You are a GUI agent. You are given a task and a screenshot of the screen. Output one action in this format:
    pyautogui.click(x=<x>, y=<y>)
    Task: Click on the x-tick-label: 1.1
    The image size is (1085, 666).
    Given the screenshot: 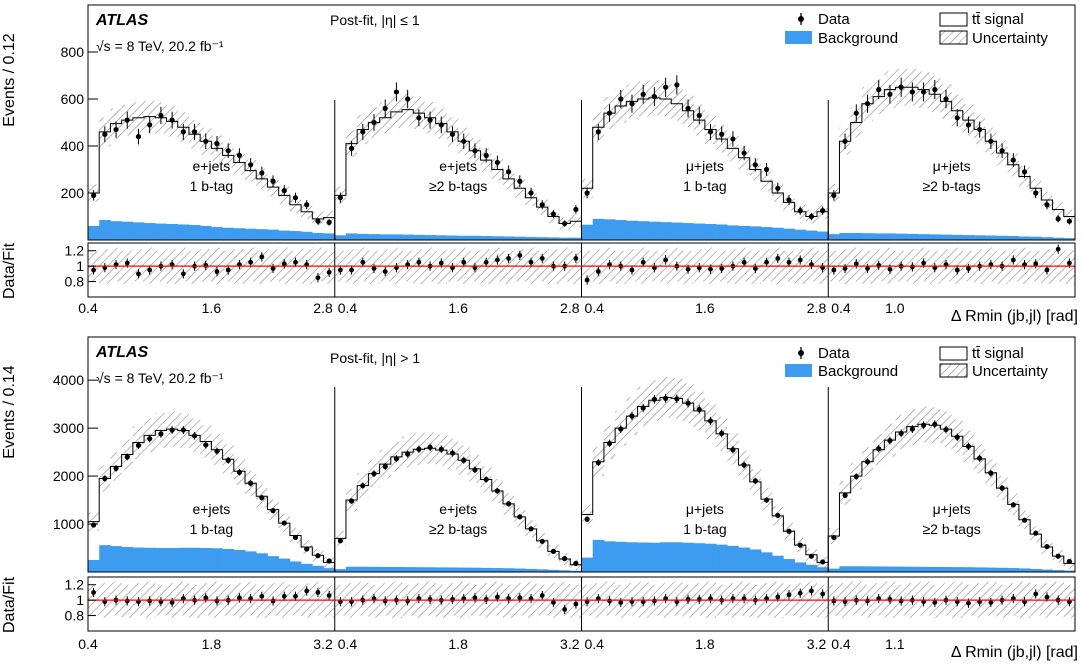 What is the action you would take?
    pyautogui.click(x=895, y=644)
    